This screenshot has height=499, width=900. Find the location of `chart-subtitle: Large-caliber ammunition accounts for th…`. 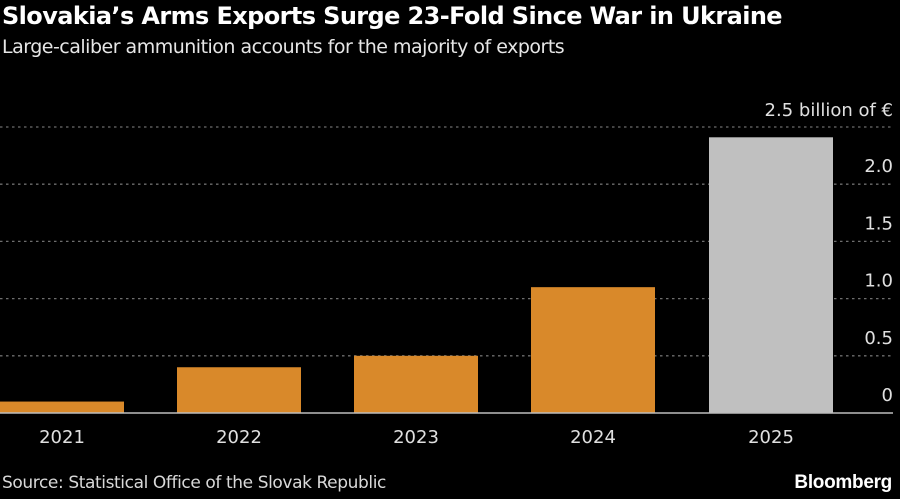

chart-subtitle: Large-caliber ammunition accounts for th… is located at coordinates (283, 47).